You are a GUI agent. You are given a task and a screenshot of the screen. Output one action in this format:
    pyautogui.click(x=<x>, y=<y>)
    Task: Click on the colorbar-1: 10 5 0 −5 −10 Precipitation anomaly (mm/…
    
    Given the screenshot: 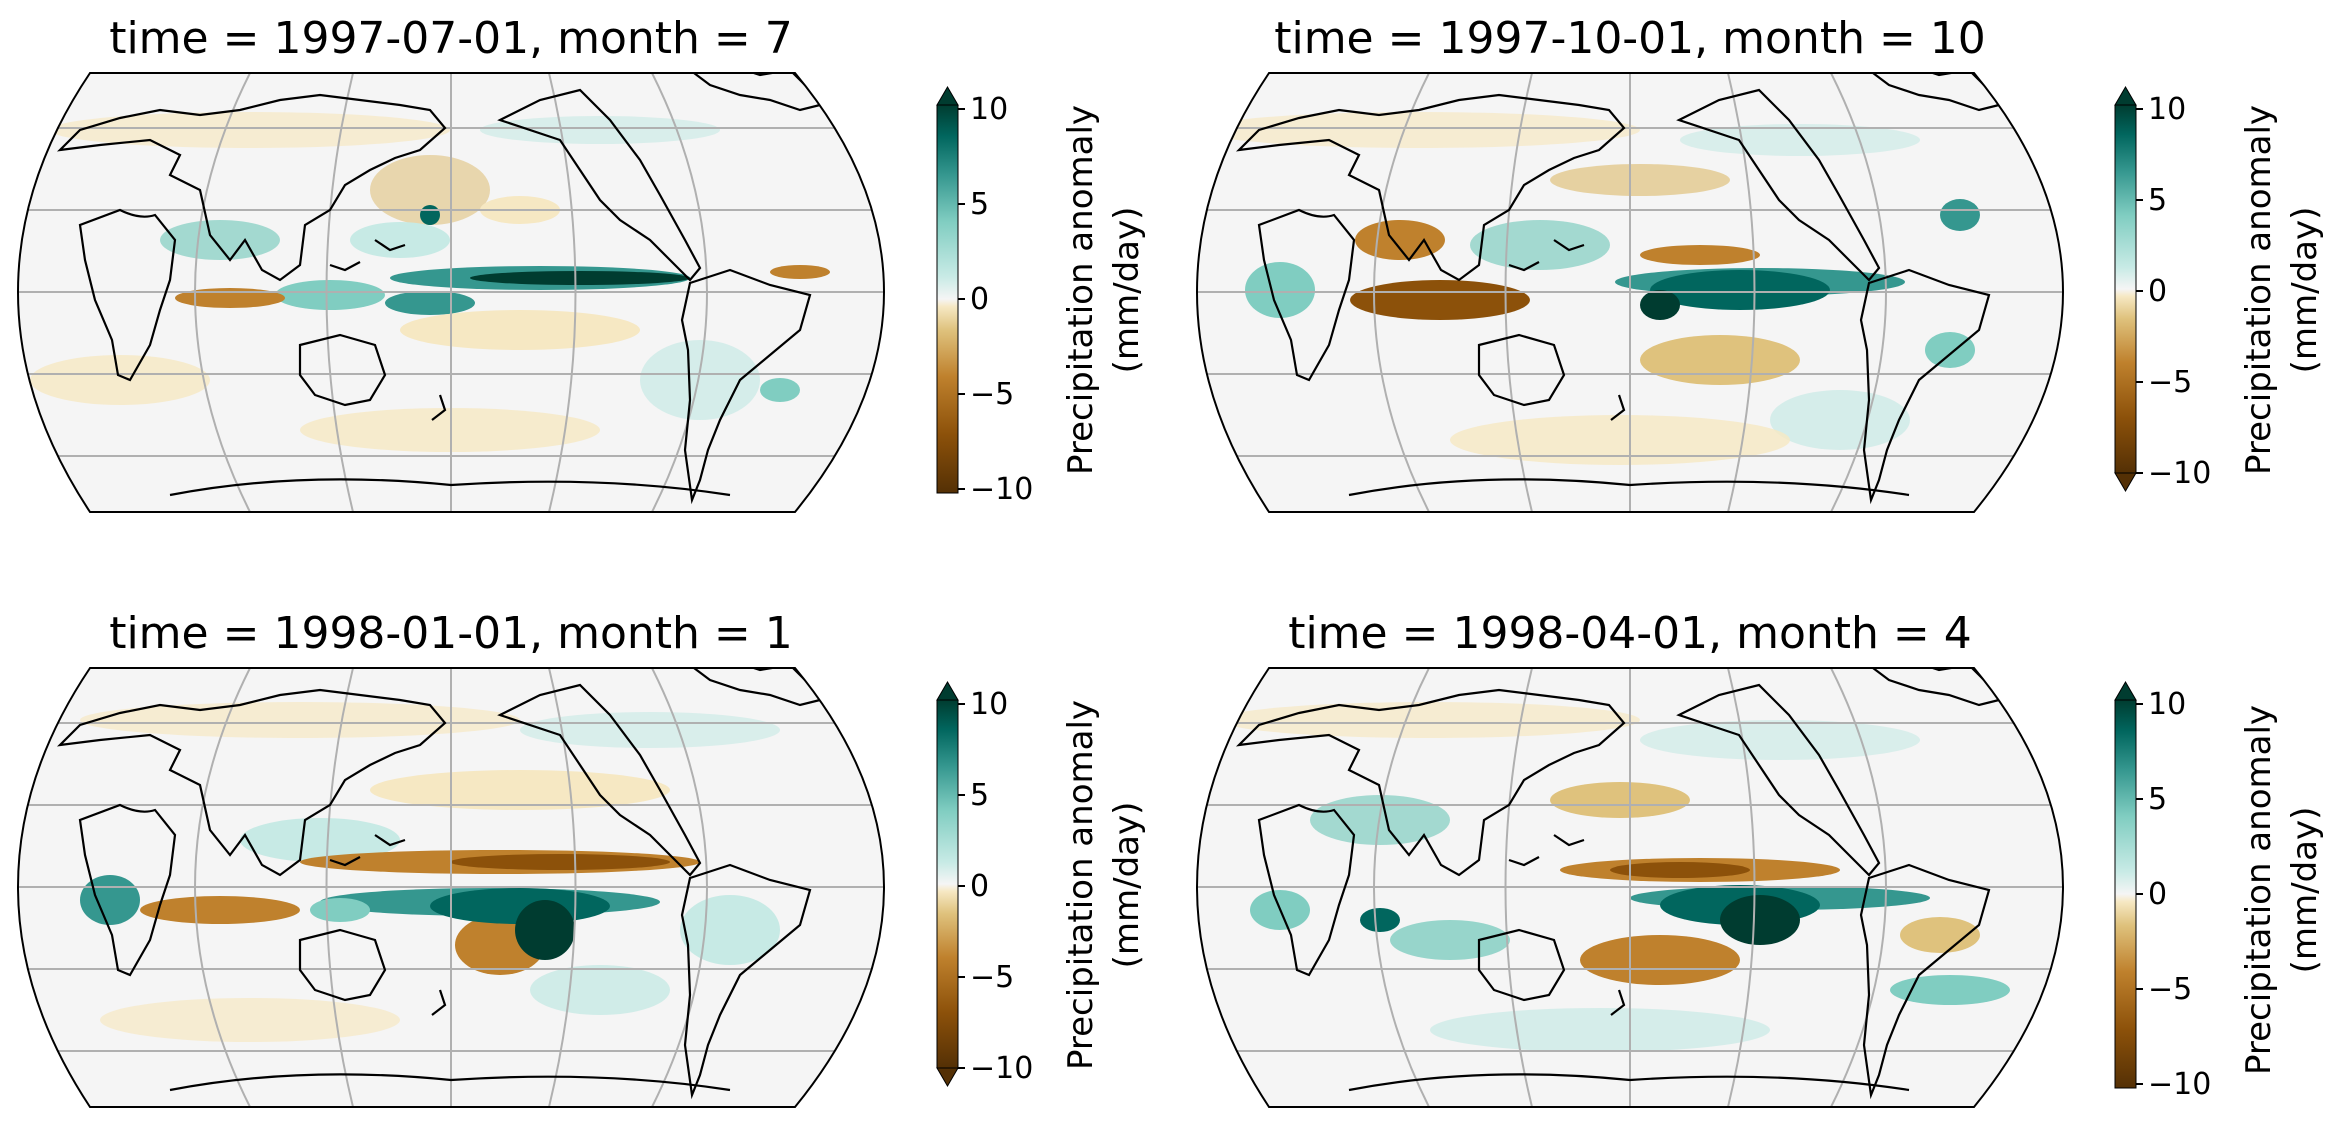 What is the action you would take?
    pyautogui.click(x=1041, y=296)
    